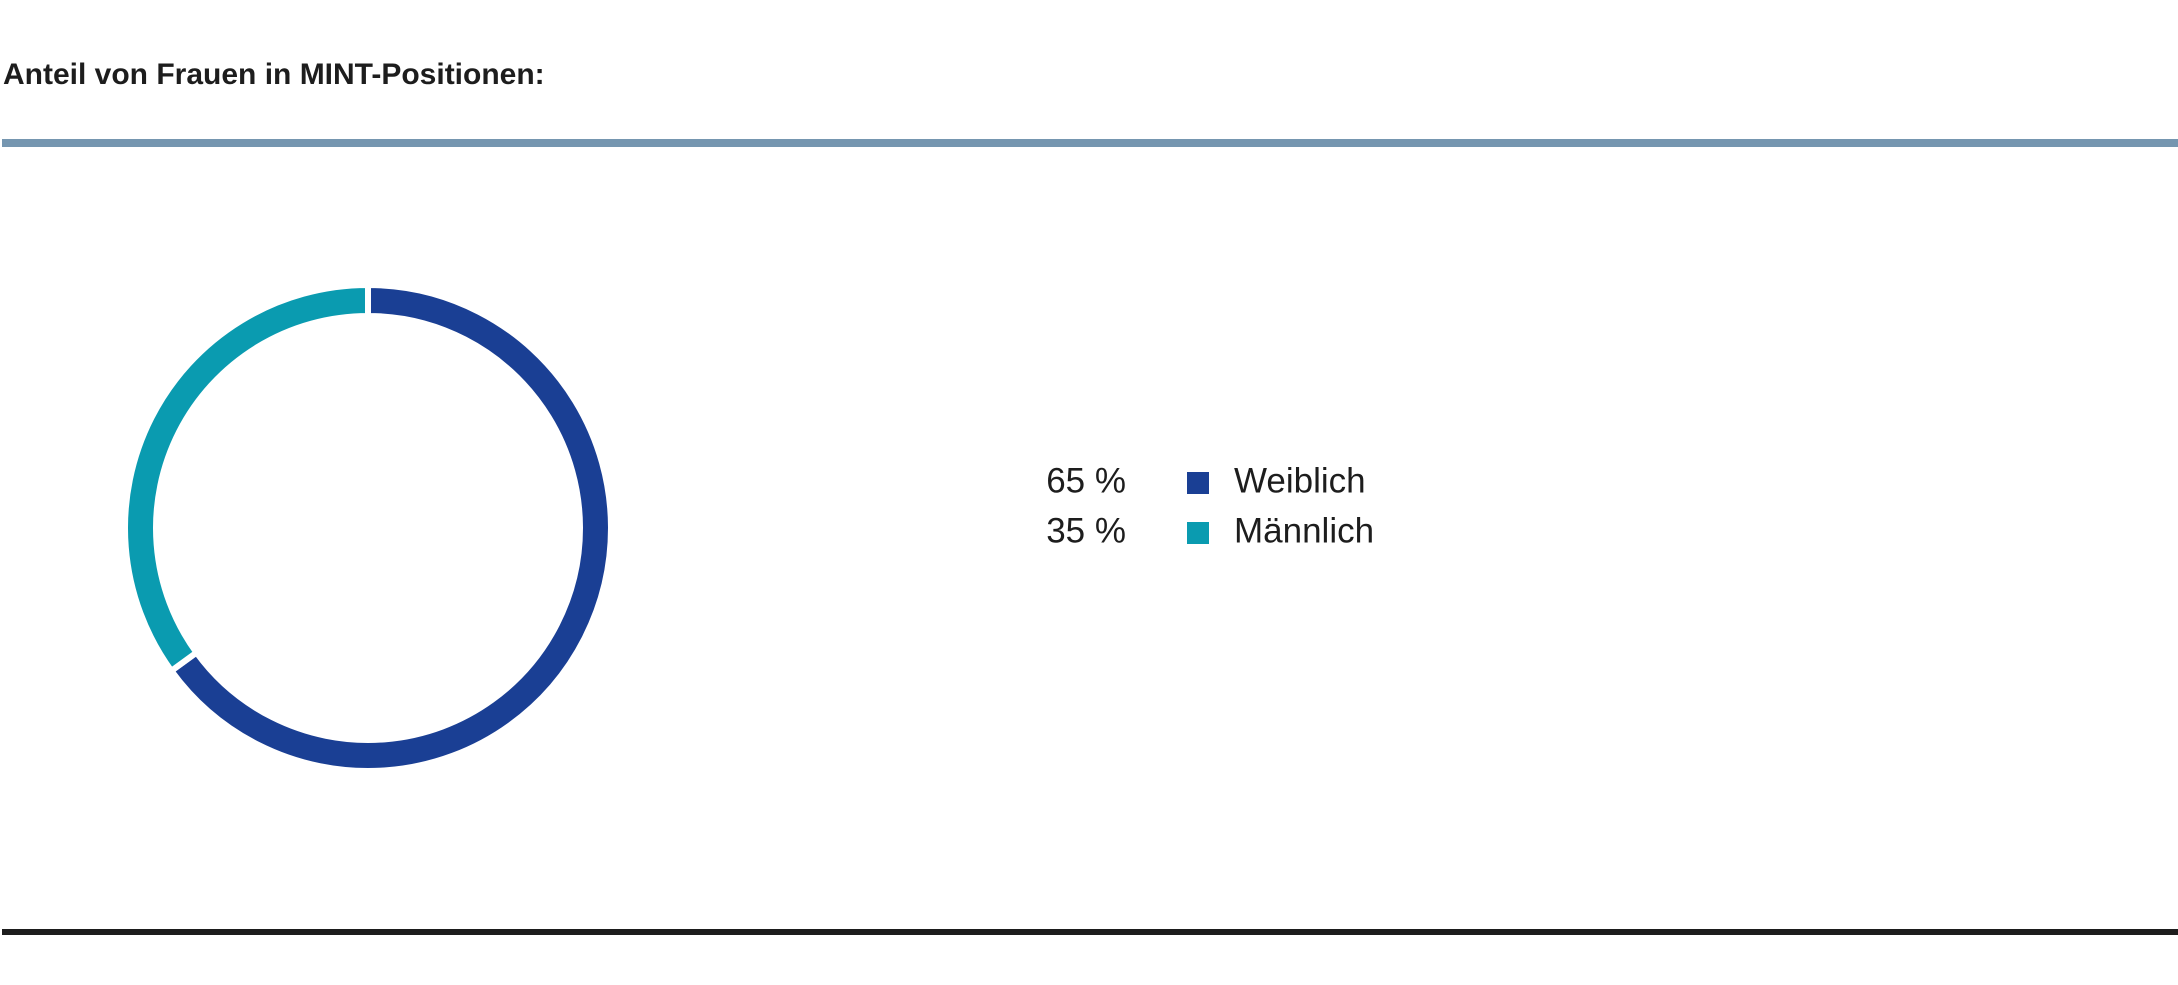 This screenshot has height=985, width=2178. Describe the element at coordinates (1086, 530) in the screenshot. I see `legend-value: 35 %` at that location.